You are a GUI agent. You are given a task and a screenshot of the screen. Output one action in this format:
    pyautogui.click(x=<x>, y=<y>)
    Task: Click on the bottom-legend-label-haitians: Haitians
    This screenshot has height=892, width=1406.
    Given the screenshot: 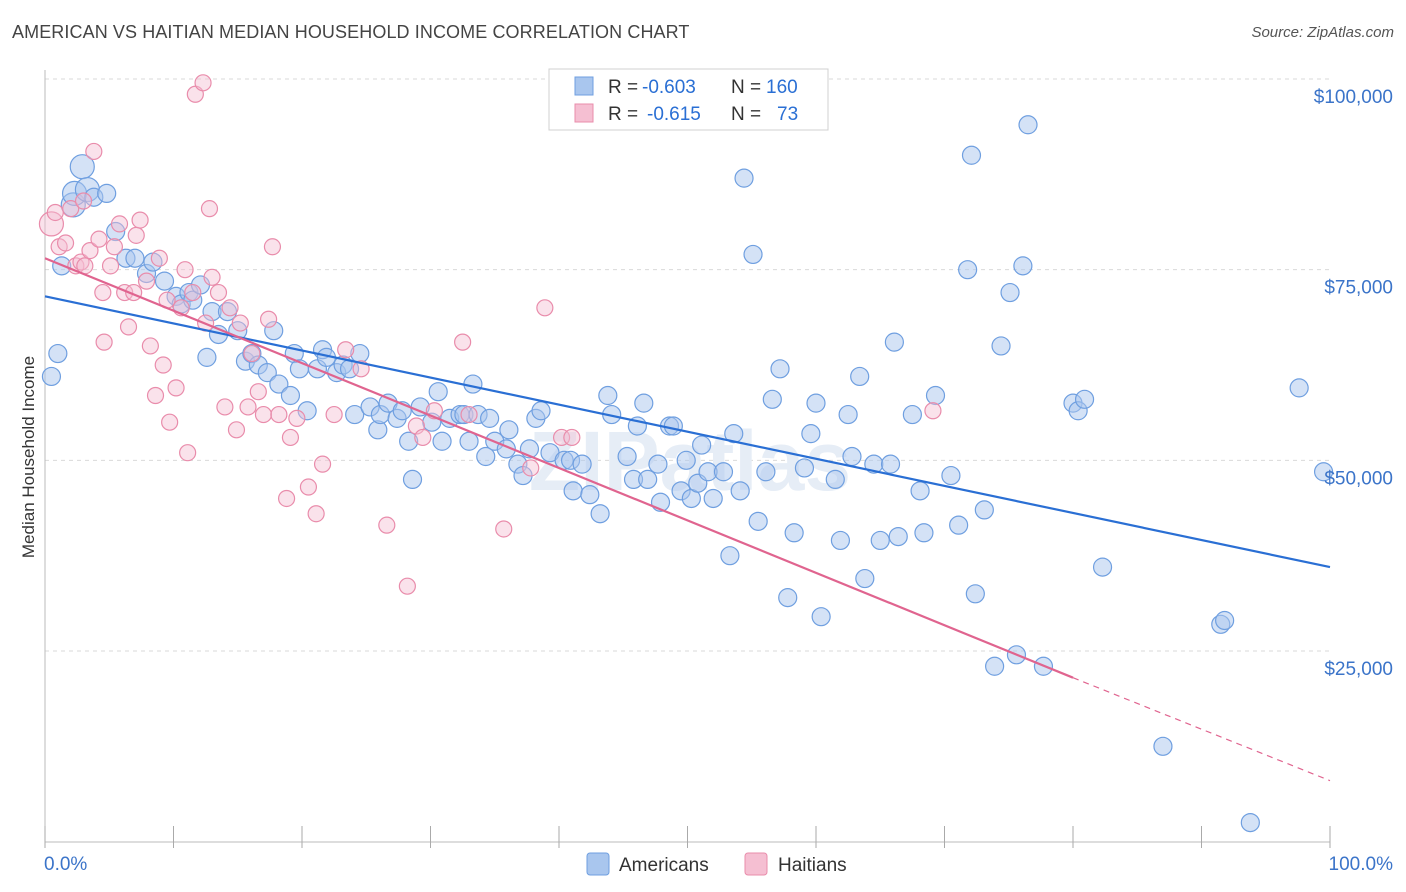 What is the action you would take?
    pyautogui.click(x=812, y=865)
    